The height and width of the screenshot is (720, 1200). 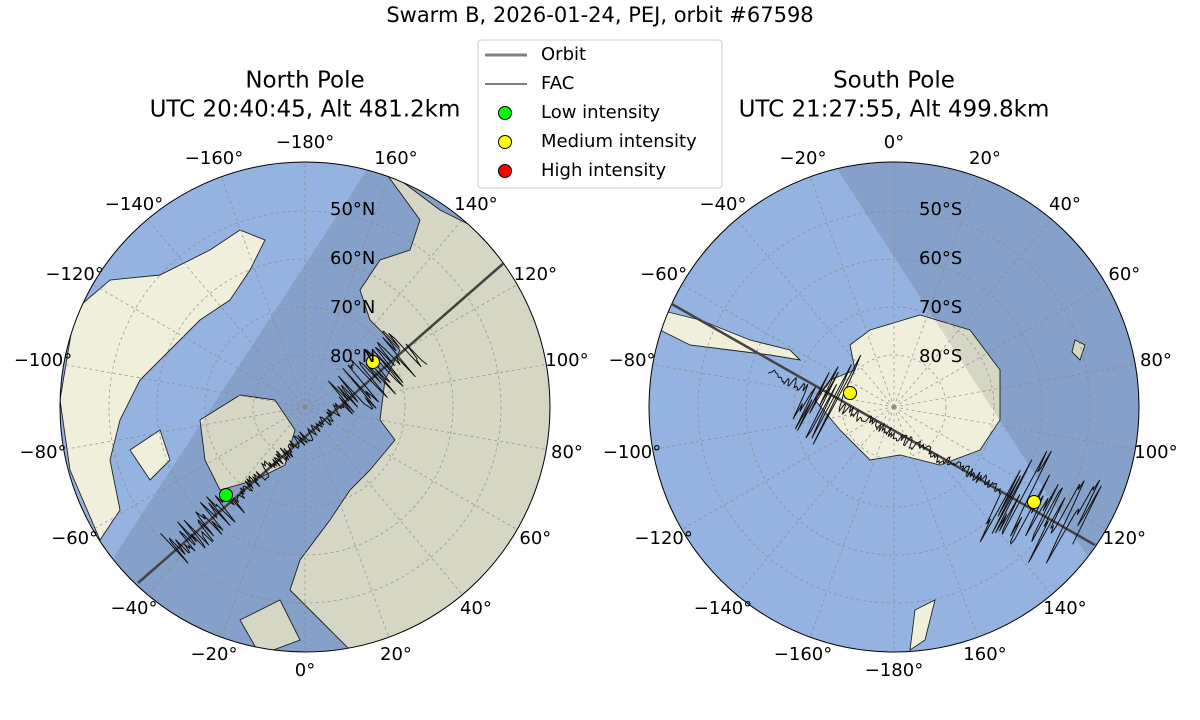 What do you see at coordinates (305, 110) in the screenshot?
I see `map-subtitle: UTC 20:40:45, Alt 481.2km` at bounding box center [305, 110].